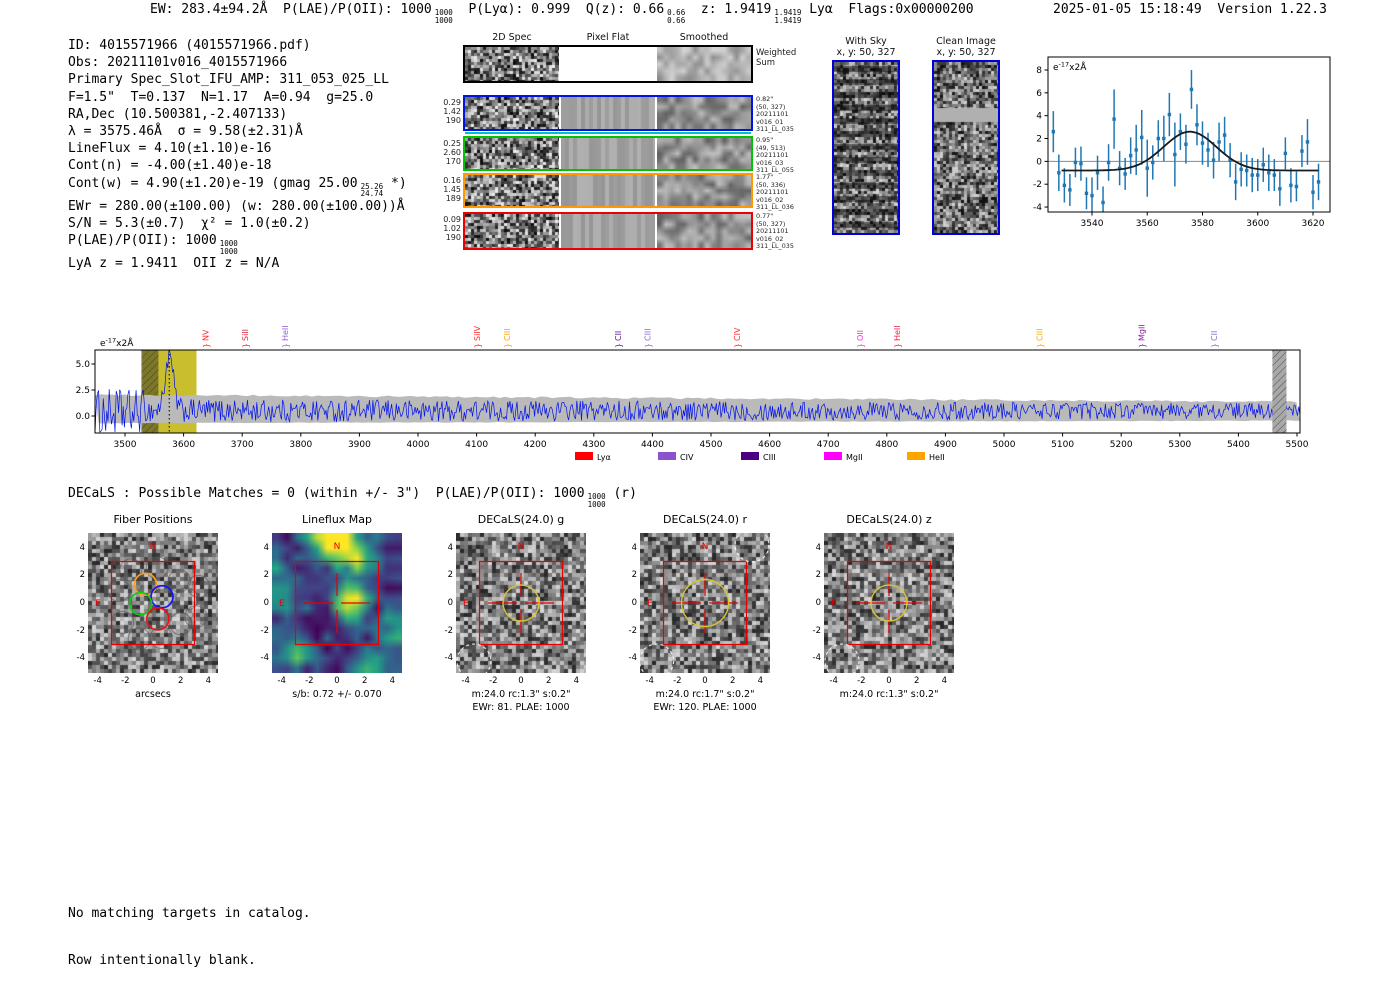 Image resolution: width=1400 pixels, height=999 pixels. What do you see at coordinates (608, 64) in the screenshot?
I see `spec2d-weighted-row` at bounding box center [608, 64].